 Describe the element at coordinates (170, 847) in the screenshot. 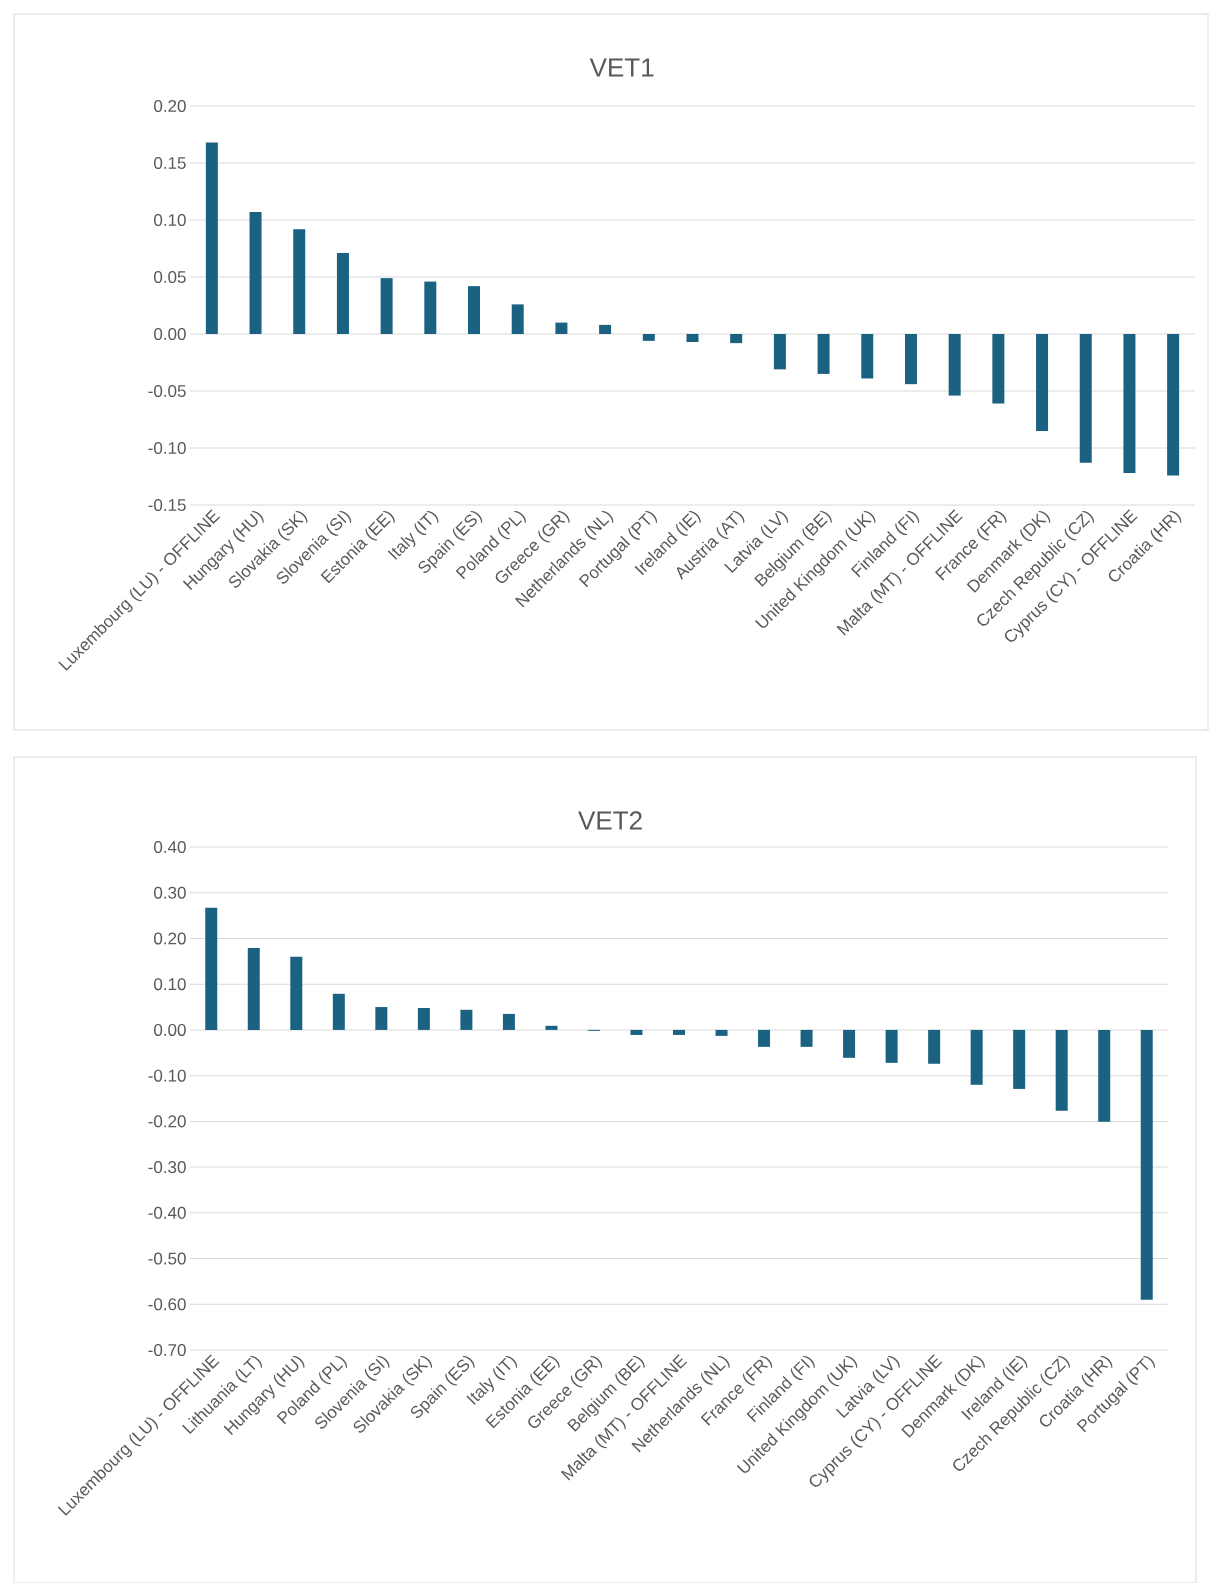

I see `y-tick-label: 0.40` at that location.